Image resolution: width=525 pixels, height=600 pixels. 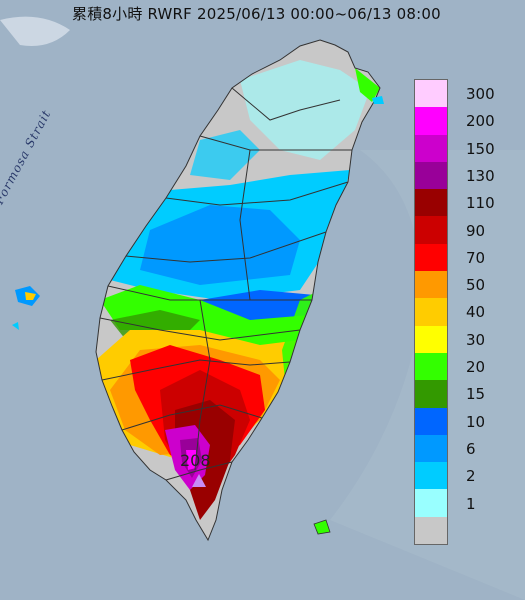 What do you see at coordinates (476, 312) in the screenshot?
I see `legend-label: 40` at bounding box center [476, 312].